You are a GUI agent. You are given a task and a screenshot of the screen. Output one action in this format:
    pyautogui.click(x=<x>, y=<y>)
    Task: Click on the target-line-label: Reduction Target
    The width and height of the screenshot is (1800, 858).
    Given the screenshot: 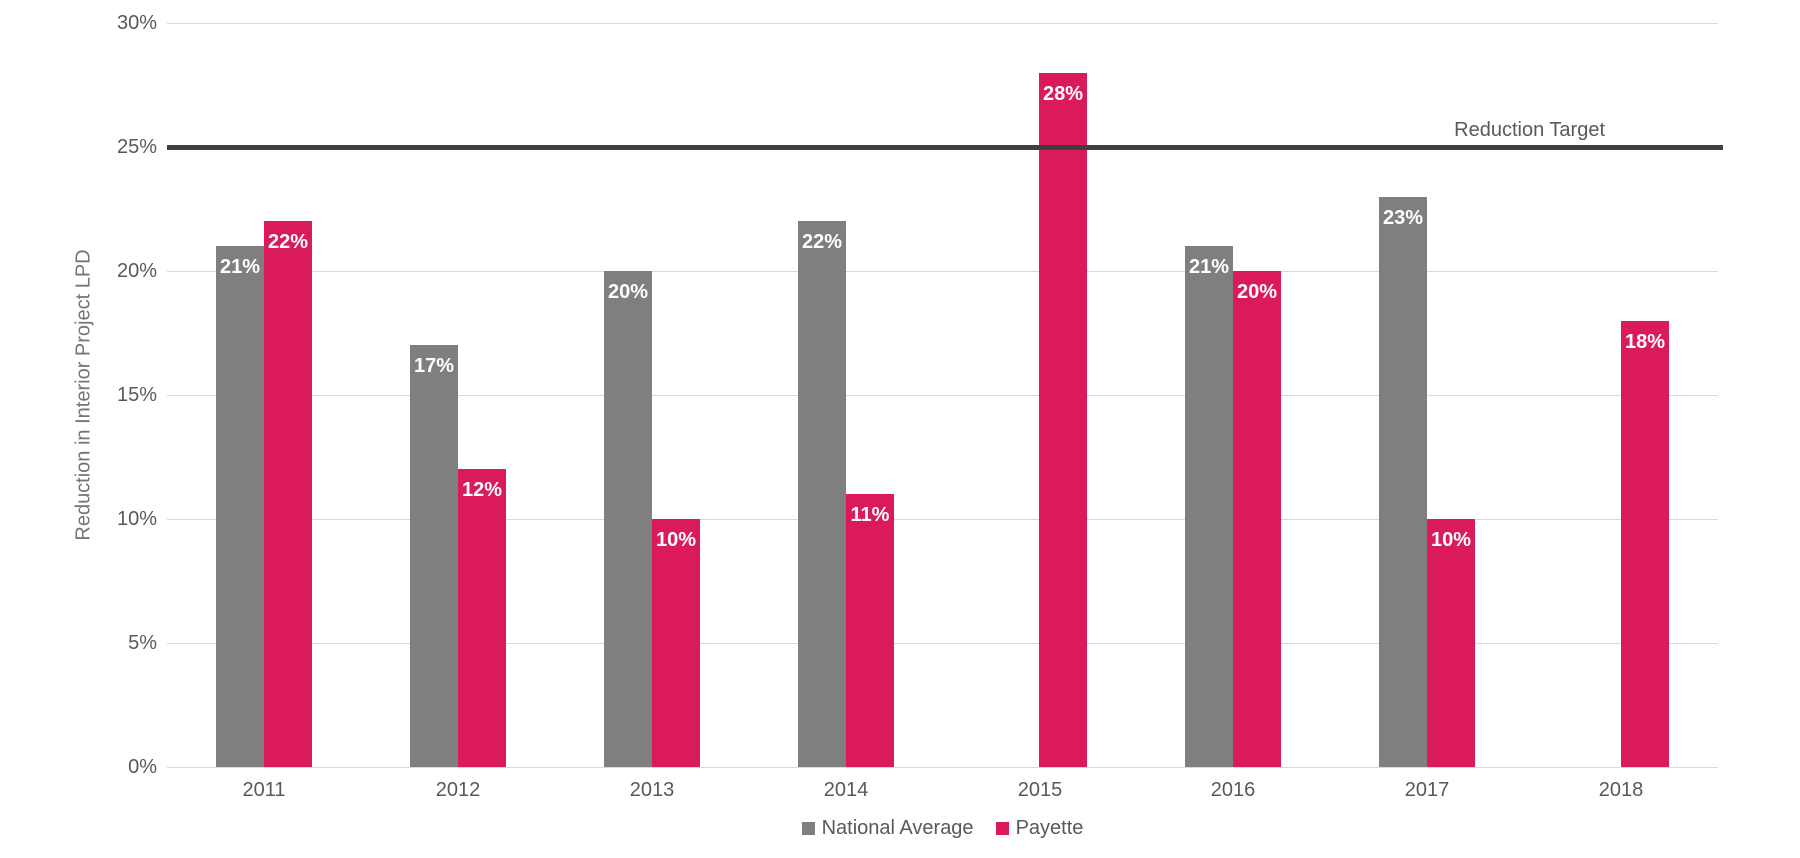 What is the action you would take?
    pyautogui.click(x=1529, y=130)
    